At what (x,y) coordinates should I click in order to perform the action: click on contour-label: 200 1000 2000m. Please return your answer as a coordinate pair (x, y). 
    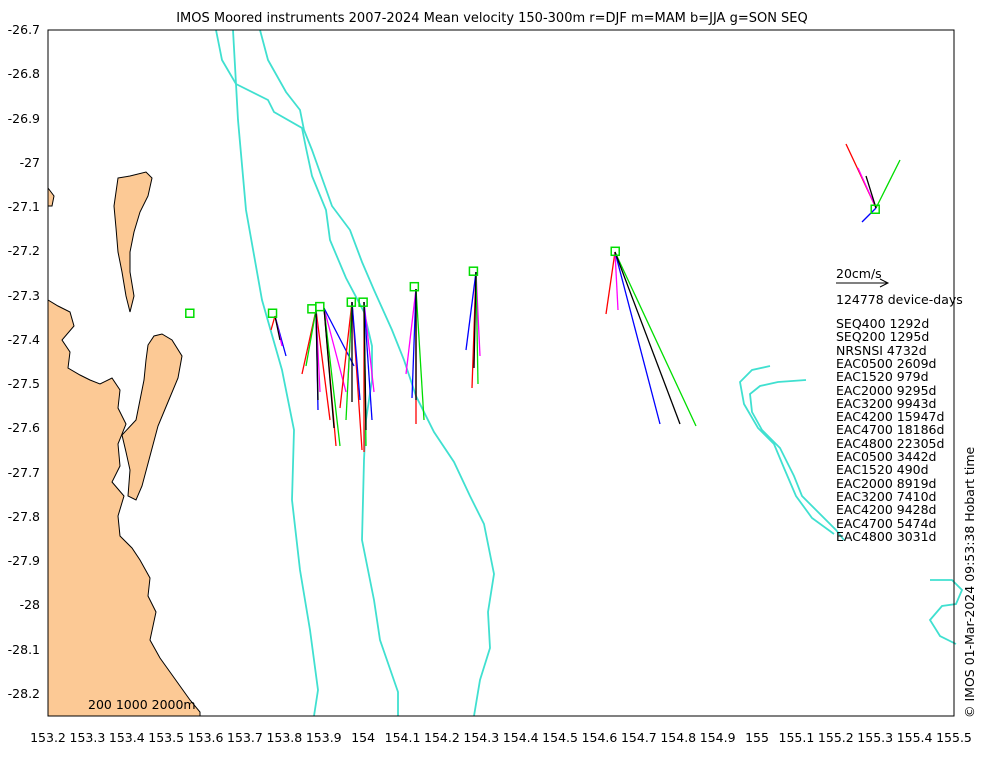
    Looking at the image, I should click on (142, 704).